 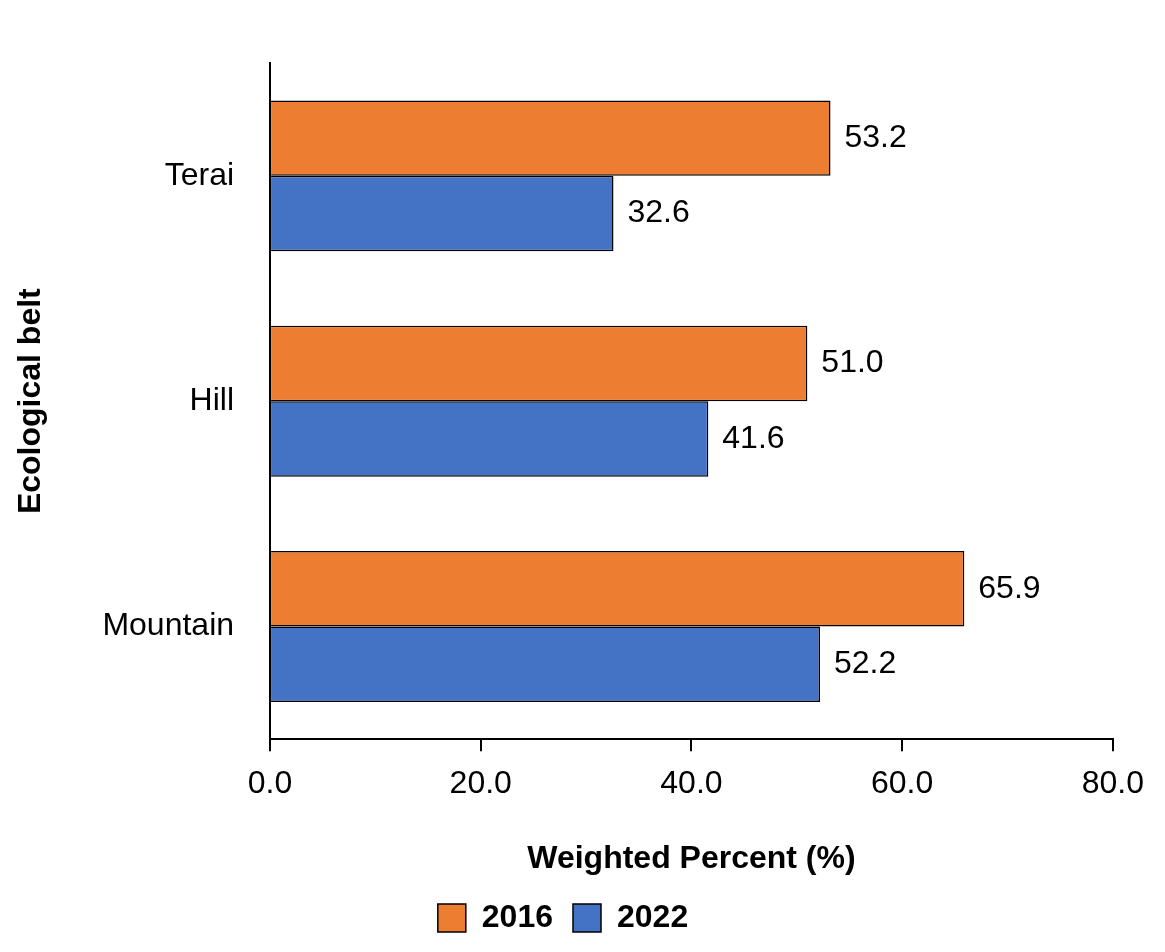 What do you see at coordinates (691, 782) in the screenshot?
I see `x-tick-label: 40.0` at bounding box center [691, 782].